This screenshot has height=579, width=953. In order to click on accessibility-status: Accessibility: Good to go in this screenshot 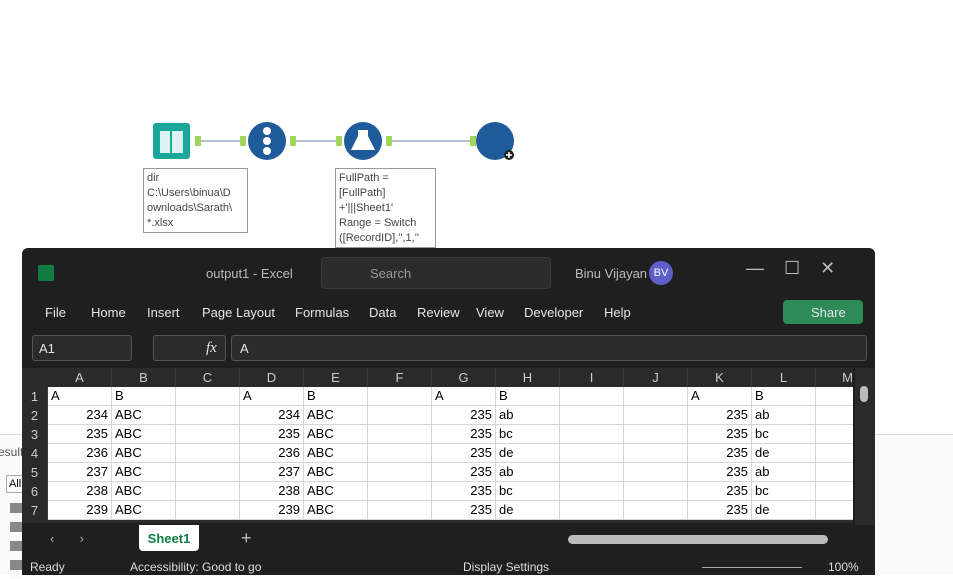, I will do `click(196, 567)`.